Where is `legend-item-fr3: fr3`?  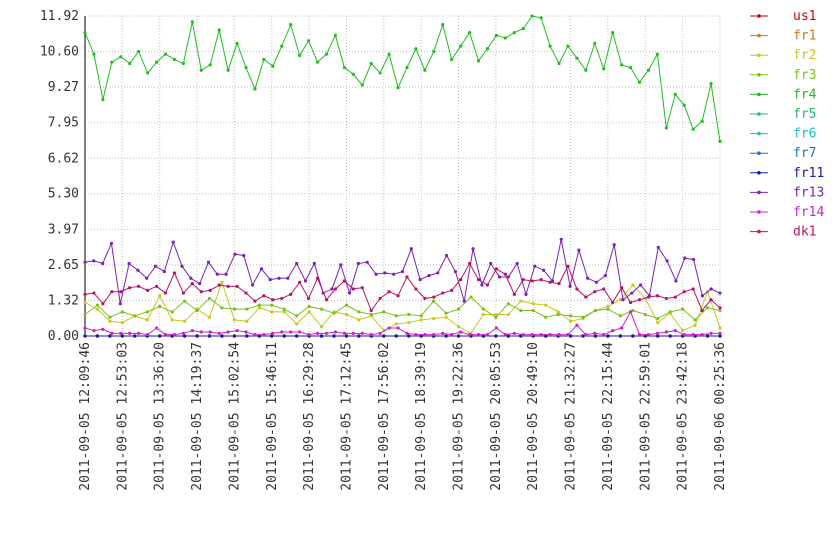
legend-item-fr3: fr3 is located at coordinates (783, 75).